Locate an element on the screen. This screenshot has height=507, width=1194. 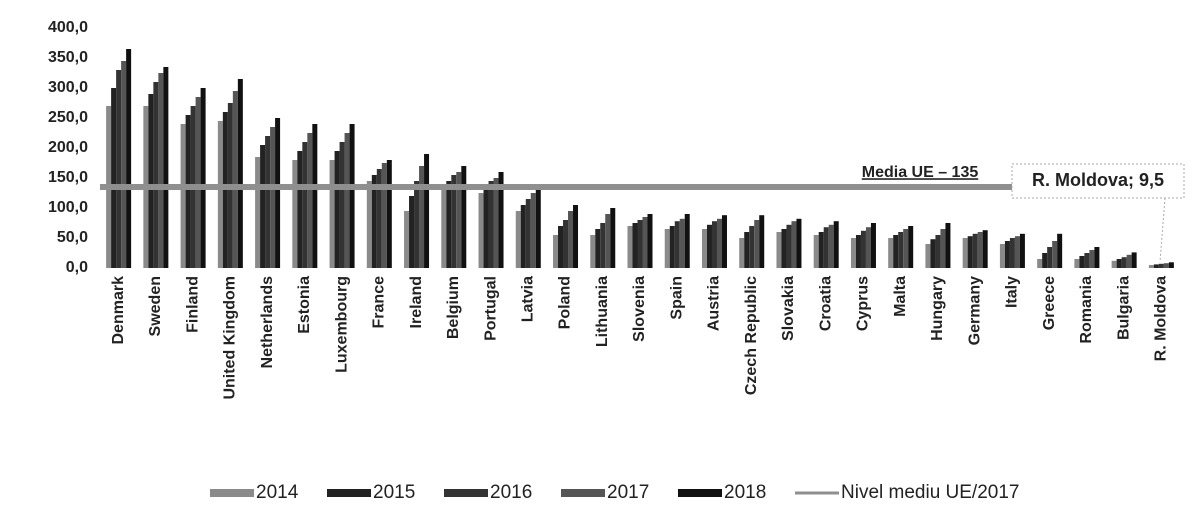
x-tick-label: Luxembourg is located at coordinates (341, 324).